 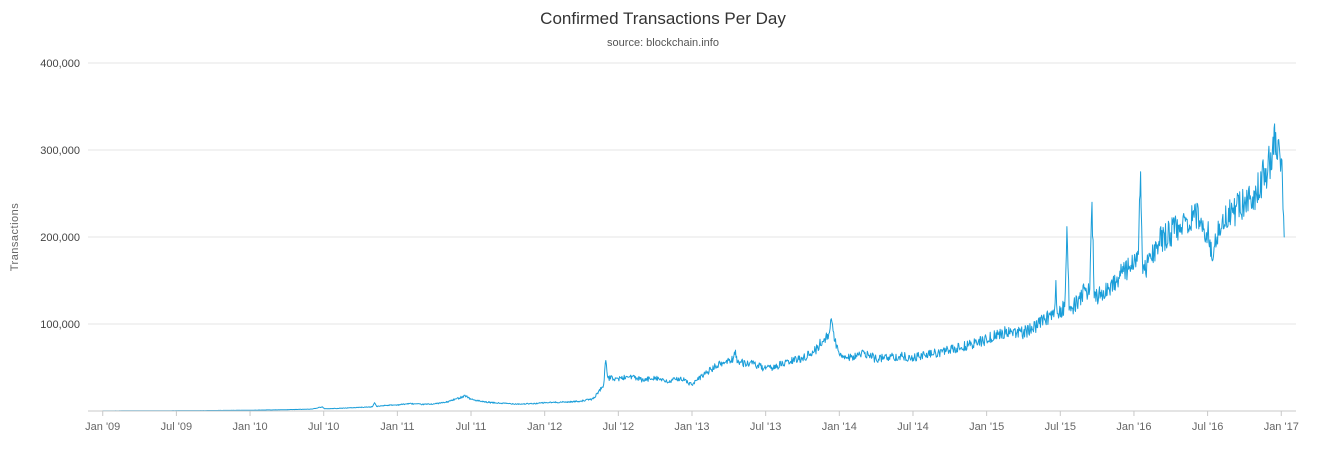 I want to click on chart-title: Confirmed Transactions Per Day, so click(x=663, y=18).